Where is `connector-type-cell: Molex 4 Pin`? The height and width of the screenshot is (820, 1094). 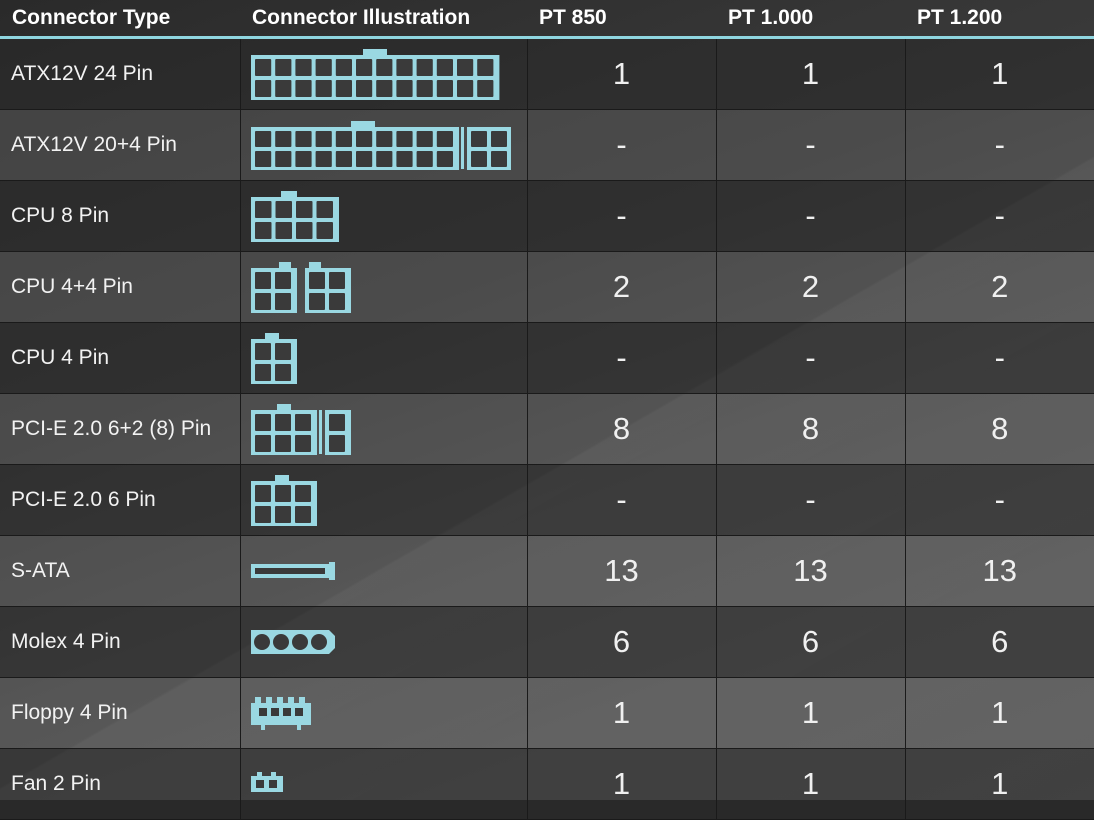
connector-type-cell: Molex 4 Pin is located at coordinates (120, 642).